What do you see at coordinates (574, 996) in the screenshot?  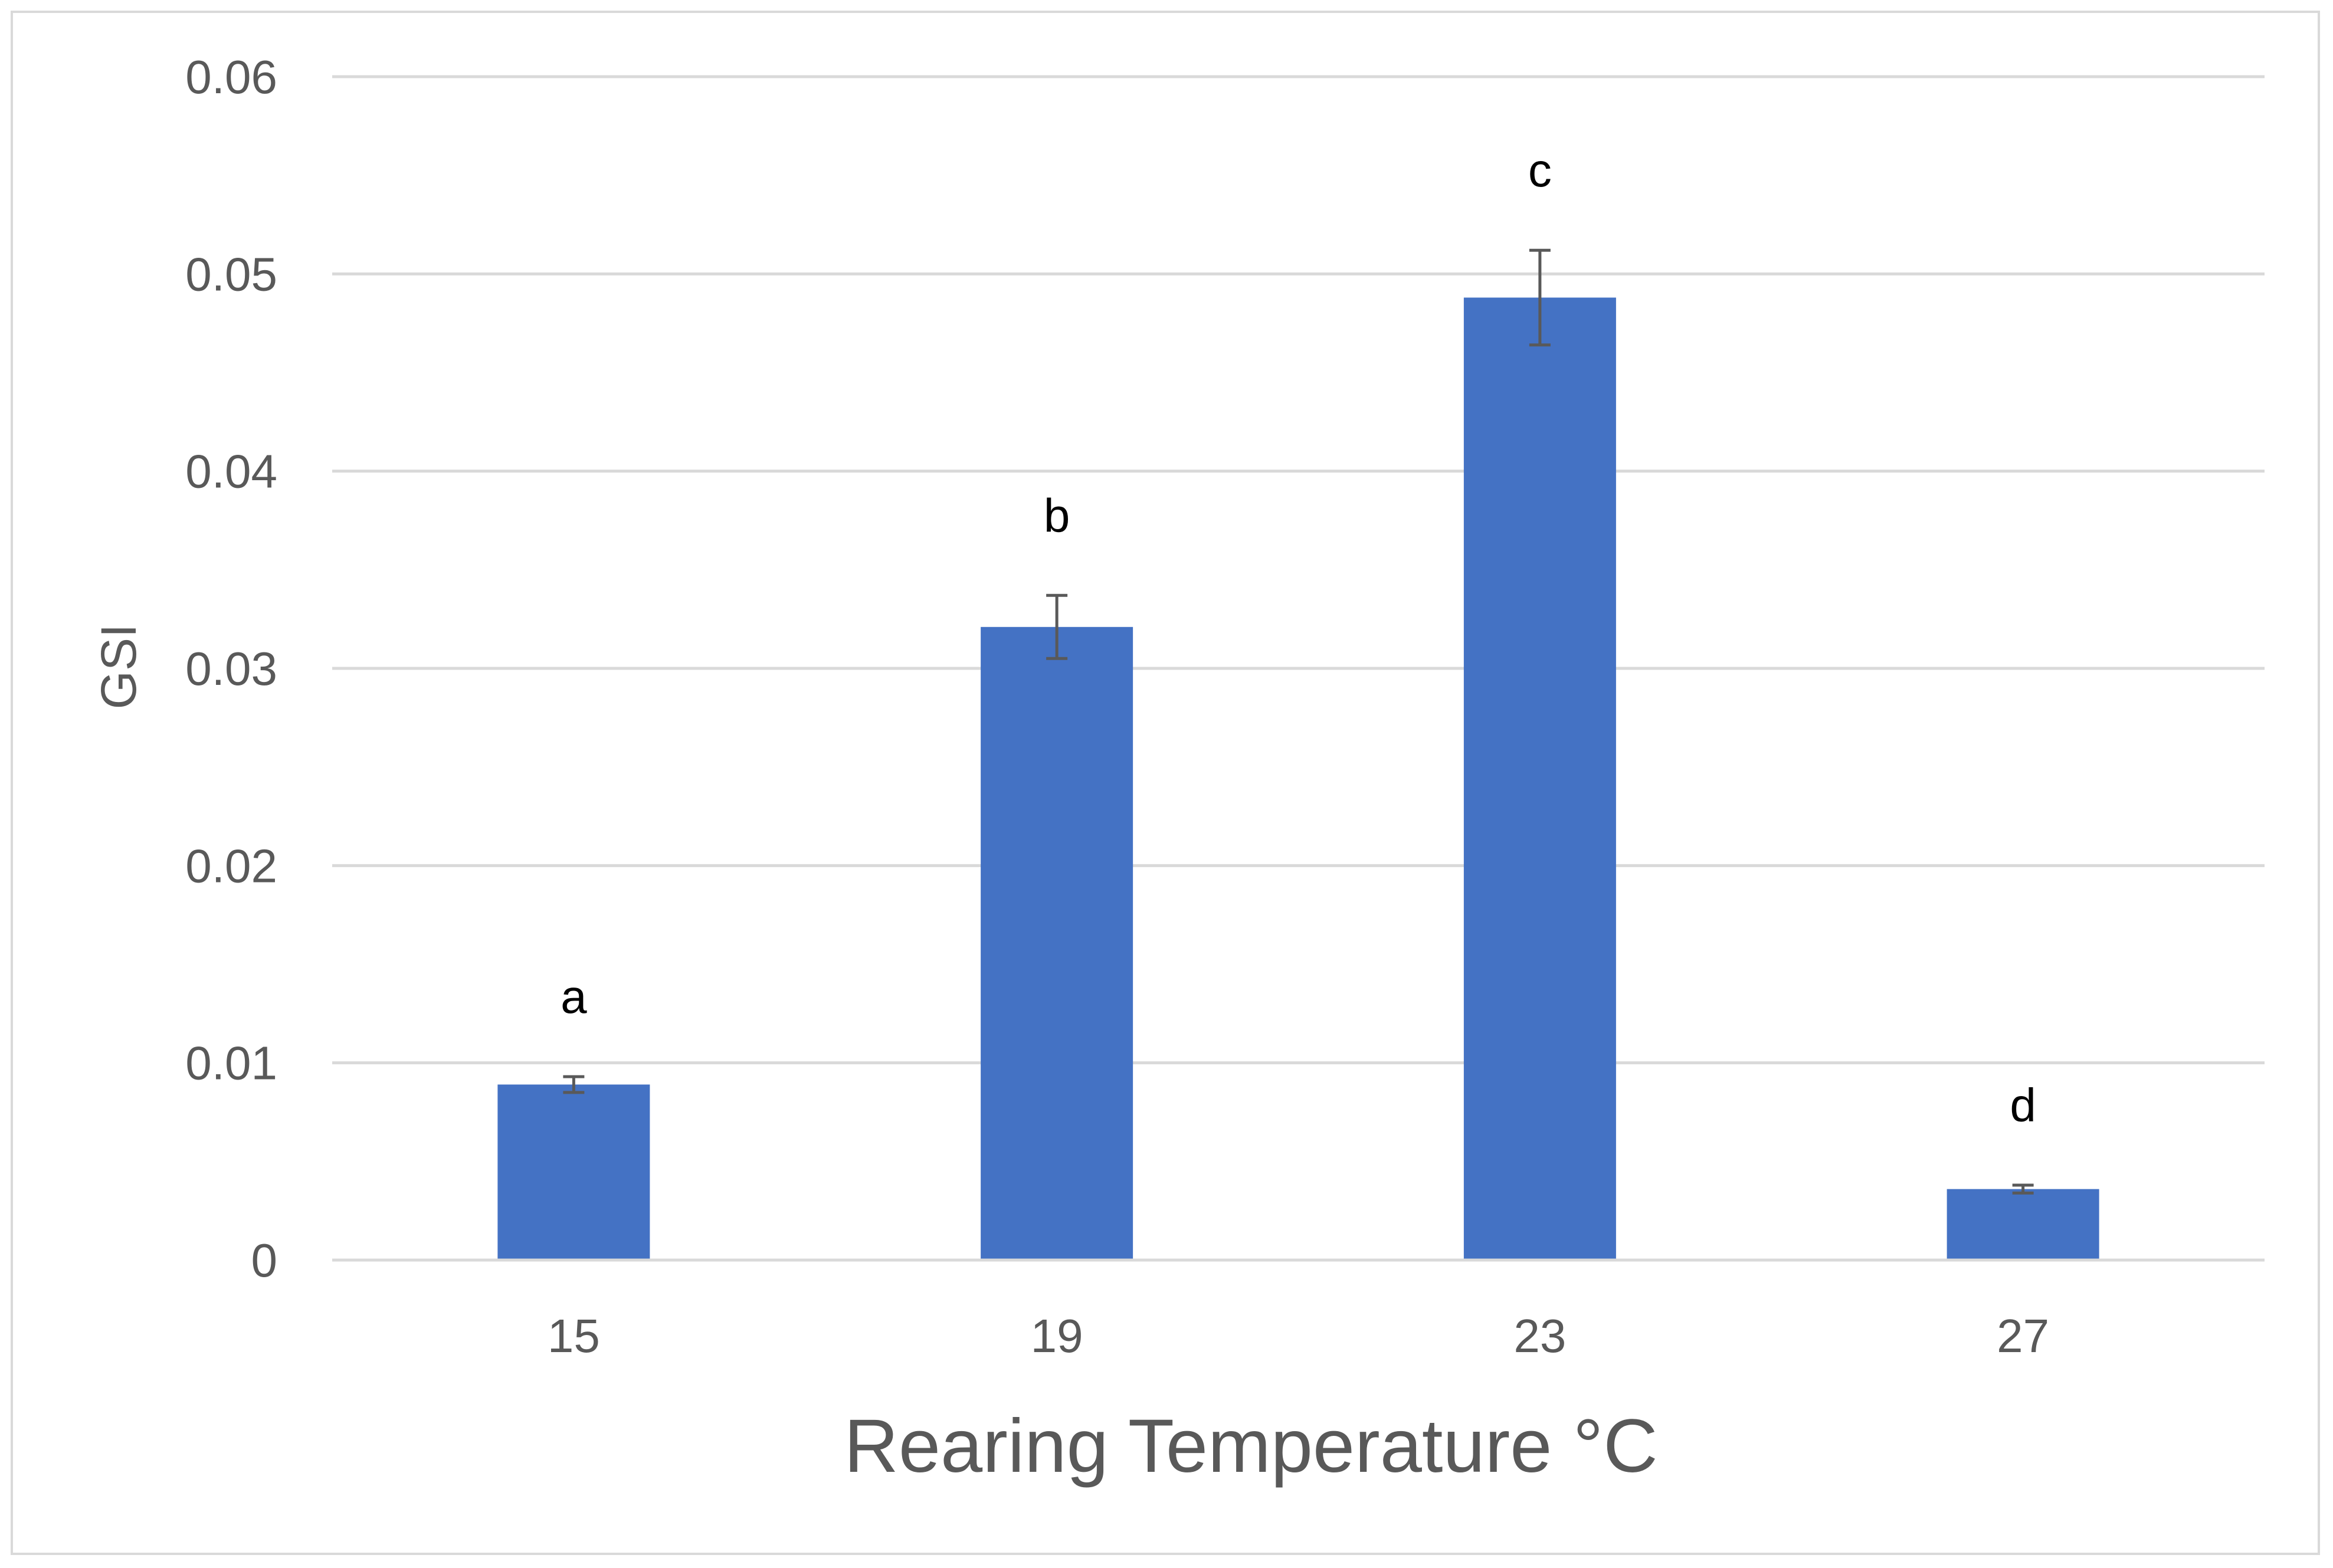 I see `significance-letter: a` at bounding box center [574, 996].